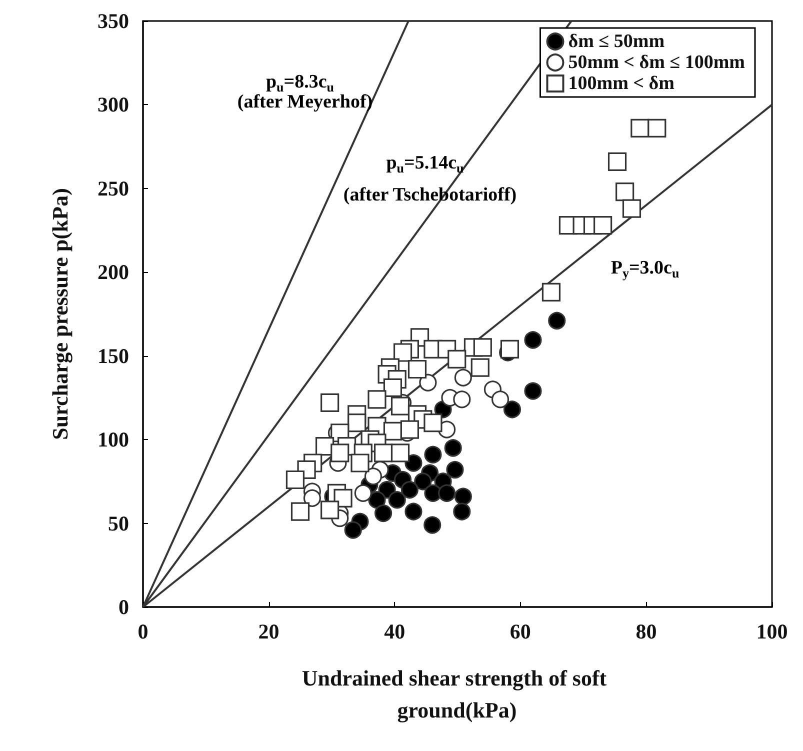 The height and width of the screenshot is (751, 803). Describe the element at coordinates (657, 62) in the screenshot. I see `legend-label: 50mm < δm ≤ 100mm` at that location.